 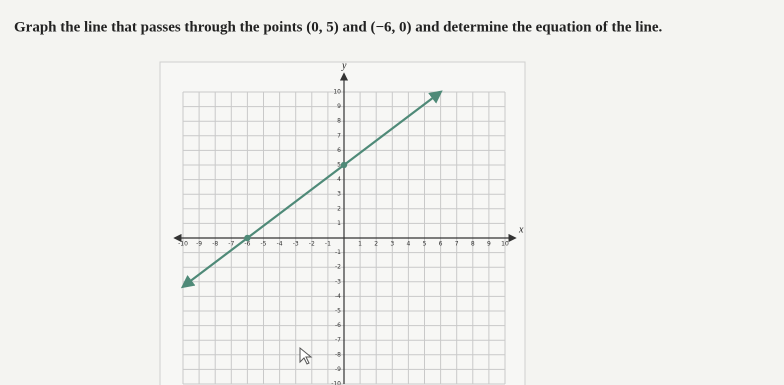 What do you see at coordinates (199, 244) in the screenshot?
I see `x-tick-label: -9` at bounding box center [199, 244].